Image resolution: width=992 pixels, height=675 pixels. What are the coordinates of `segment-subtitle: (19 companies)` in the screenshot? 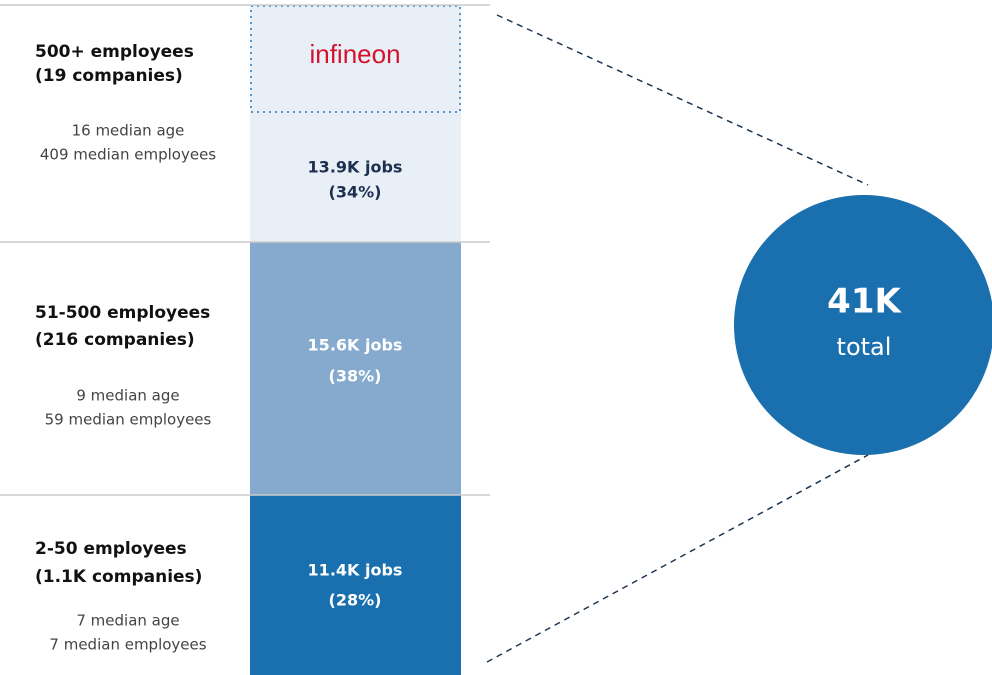 It's located at (109, 76).